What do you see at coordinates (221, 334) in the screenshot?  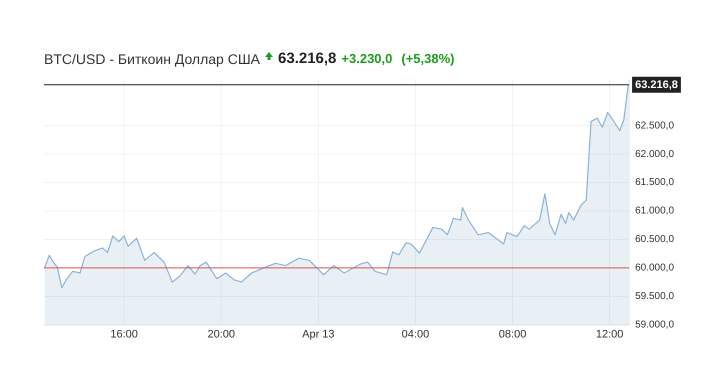 I see `x-tick-label: 20:00` at bounding box center [221, 334].